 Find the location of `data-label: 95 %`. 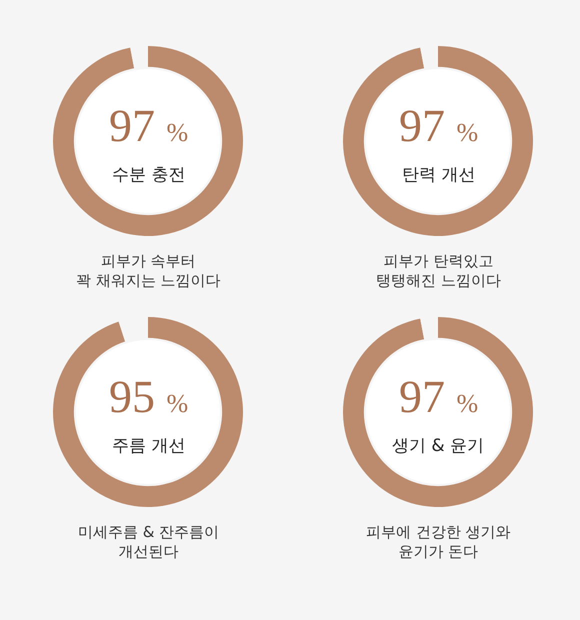

data-label: 95 % is located at coordinates (148, 396).